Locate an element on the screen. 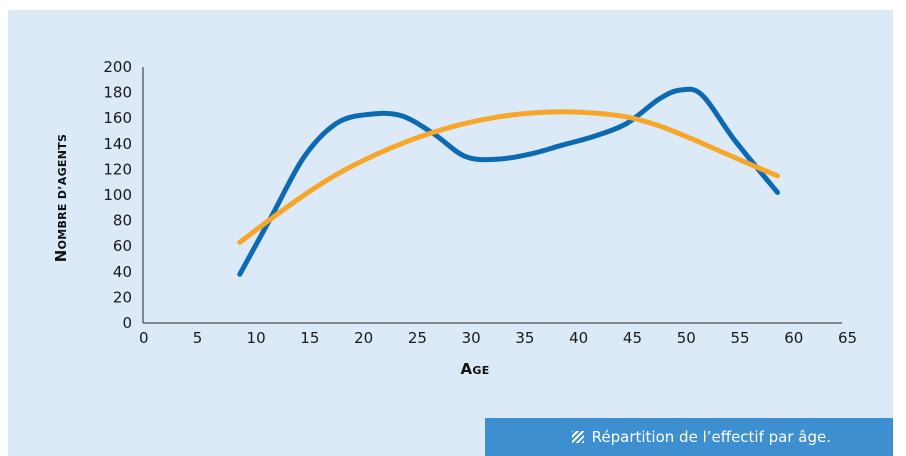 The height and width of the screenshot is (456, 906). x-tick-label: 65 is located at coordinates (847, 338).